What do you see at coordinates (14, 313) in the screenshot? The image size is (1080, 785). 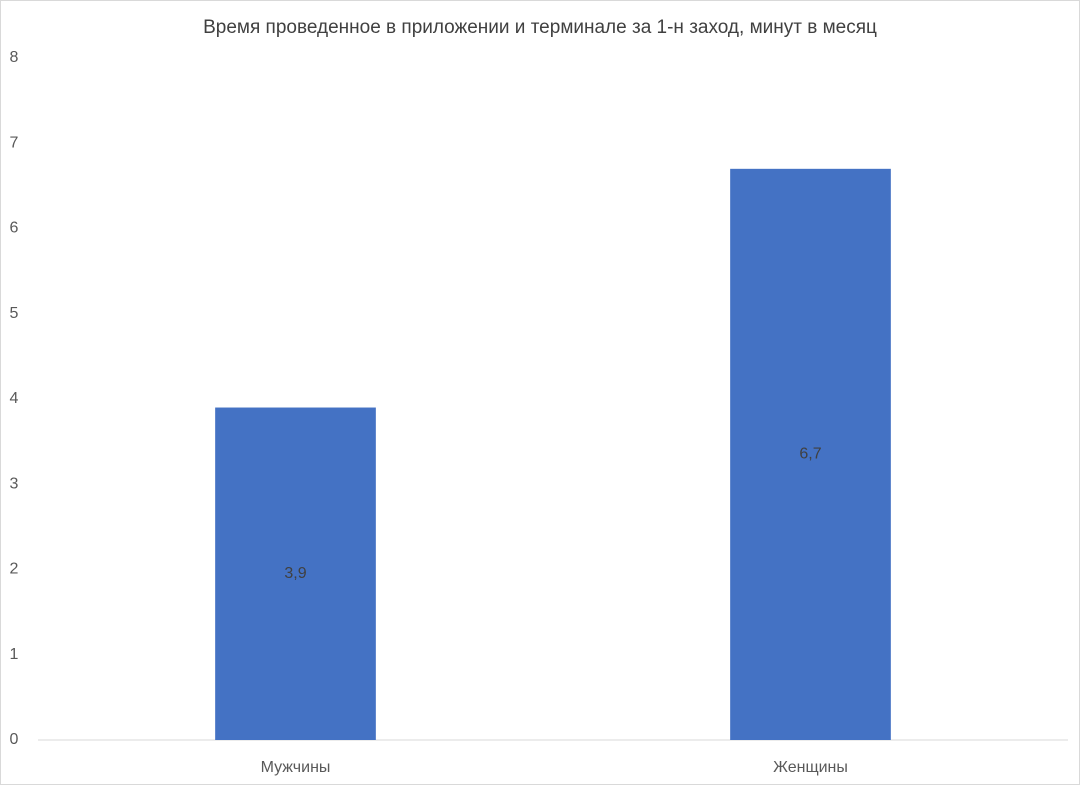 I see `y-tick-label: 5` at bounding box center [14, 313].